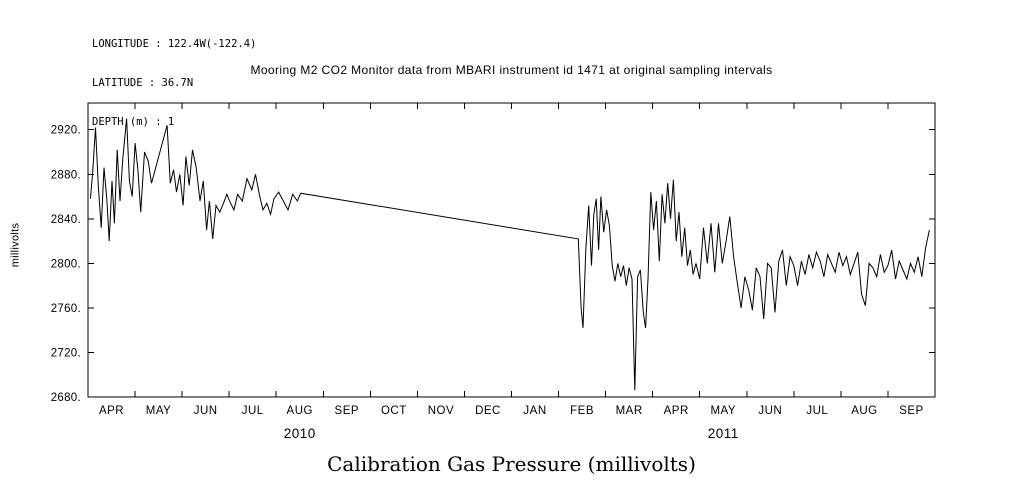 The height and width of the screenshot is (504, 1009). What do you see at coordinates (511, 464) in the screenshot?
I see `bottom-title: Calibration Gas Pressure (millivolts)` at bounding box center [511, 464].